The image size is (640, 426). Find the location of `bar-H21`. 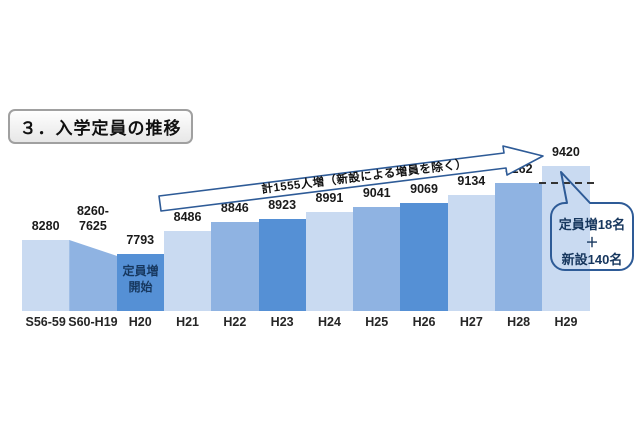

bar-H21 is located at coordinates (187, 271).